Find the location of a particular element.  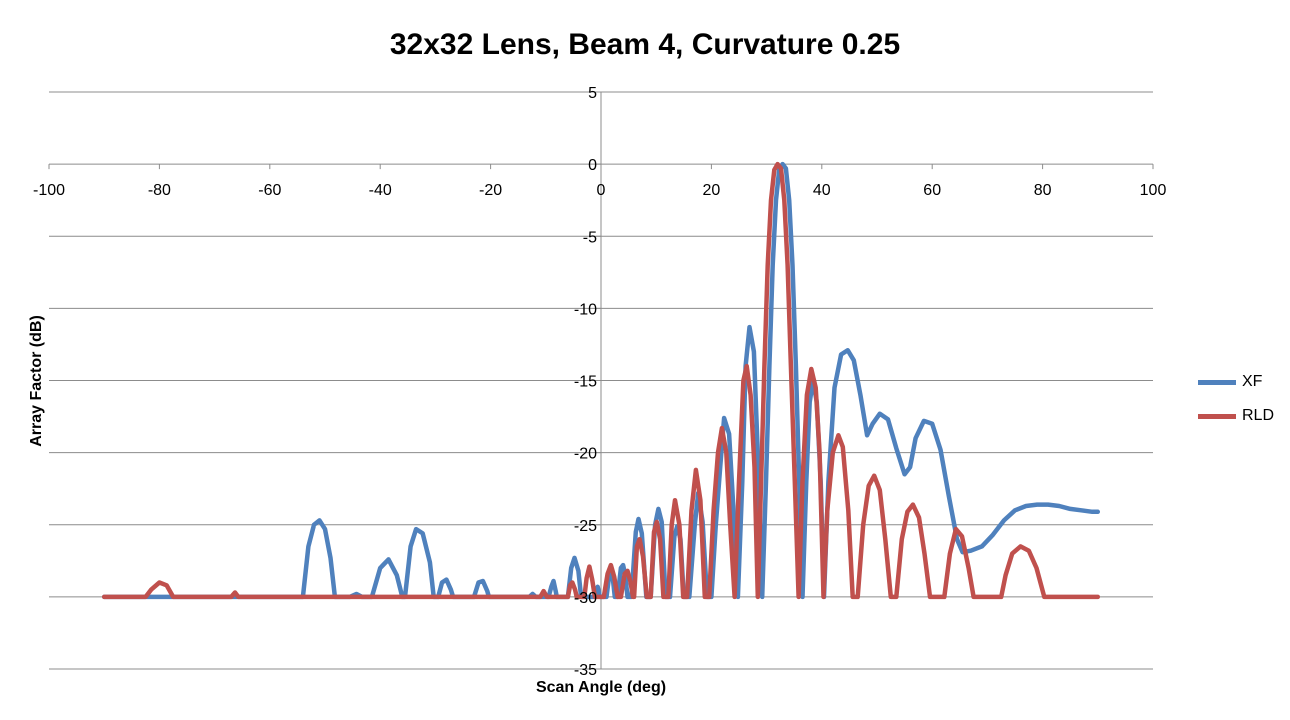

y-tick-label: -10 is located at coordinates (585, 309).